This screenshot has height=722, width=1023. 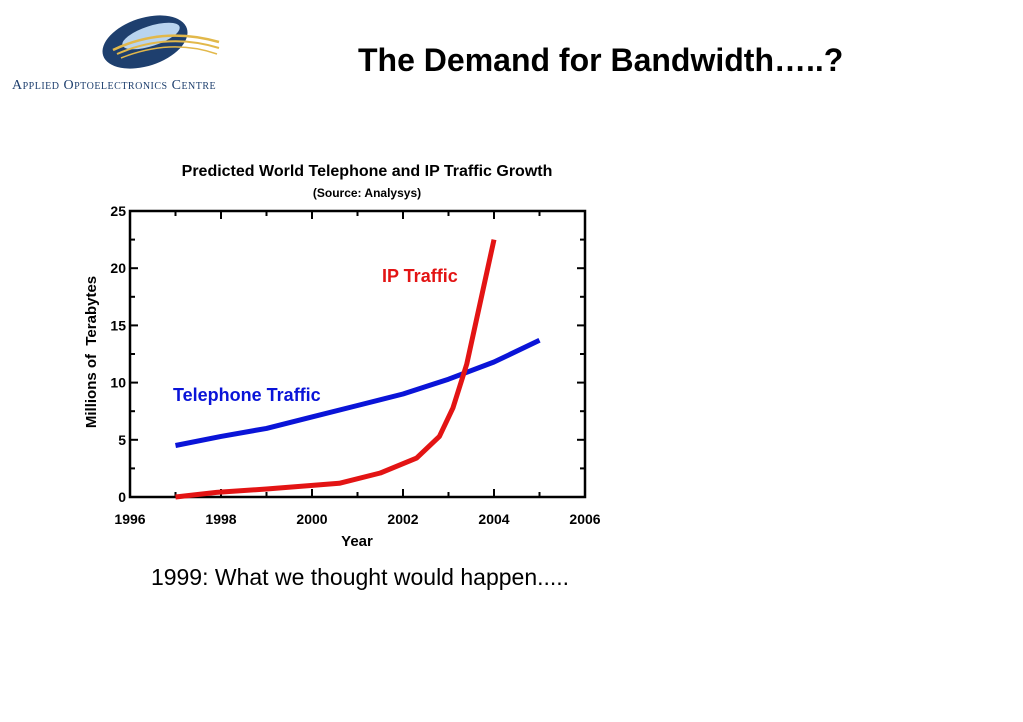 What do you see at coordinates (122, 440) in the screenshot?
I see `y-tick-label: 5` at bounding box center [122, 440].